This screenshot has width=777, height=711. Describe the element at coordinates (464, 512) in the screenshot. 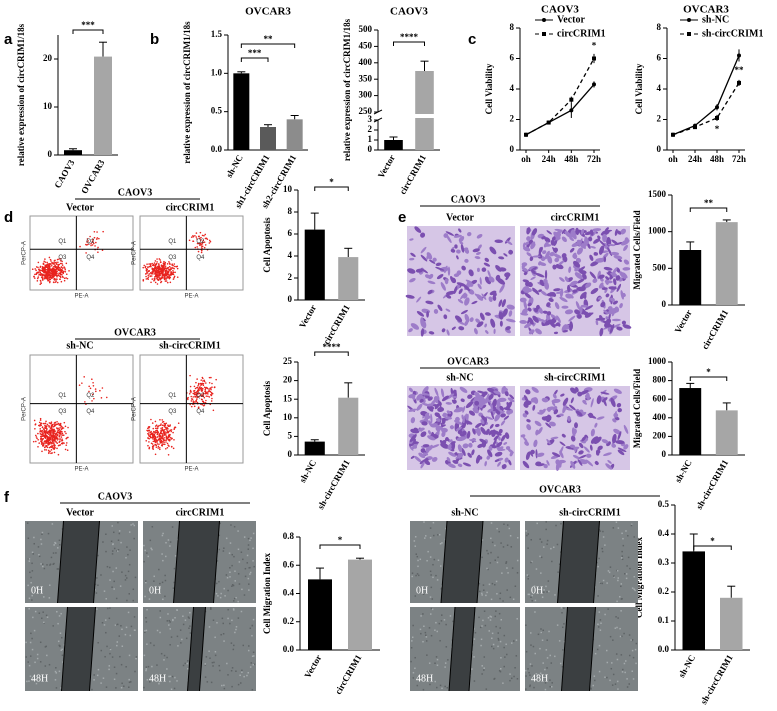

I see `group-label: sh-NC` at that location.